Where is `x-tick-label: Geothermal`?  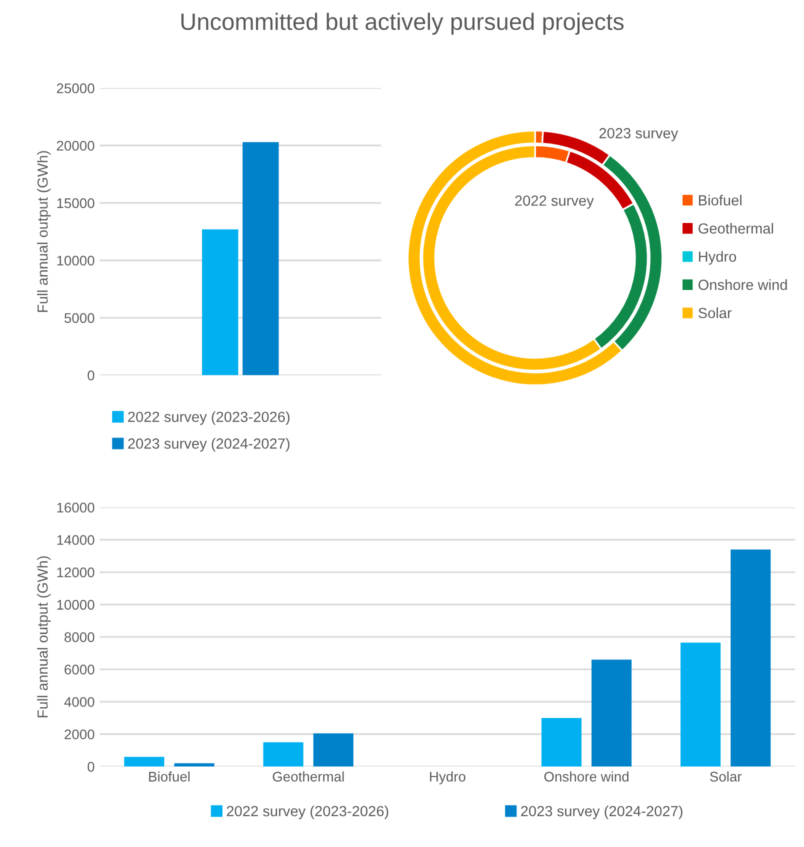
x-tick-label: Geothermal is located at coordinates (308, 776).